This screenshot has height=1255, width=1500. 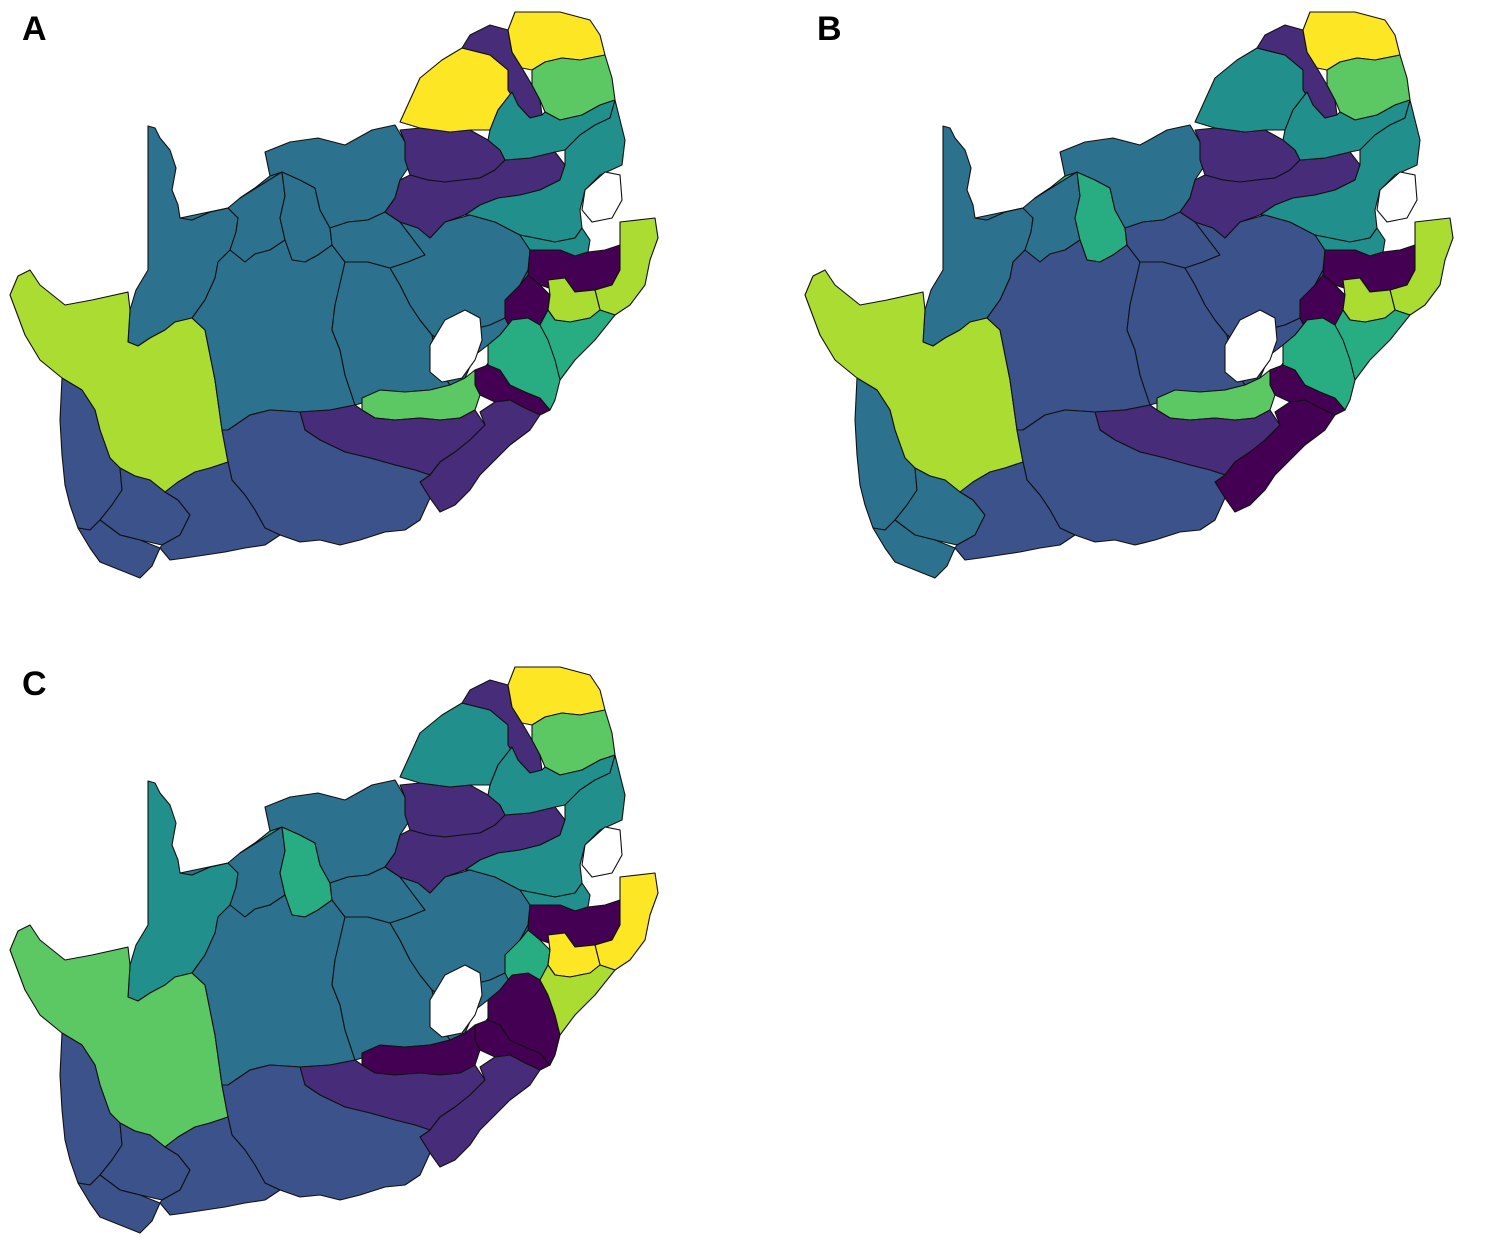 I want to click on panel-label-b: B, so click(x=829, y=29).